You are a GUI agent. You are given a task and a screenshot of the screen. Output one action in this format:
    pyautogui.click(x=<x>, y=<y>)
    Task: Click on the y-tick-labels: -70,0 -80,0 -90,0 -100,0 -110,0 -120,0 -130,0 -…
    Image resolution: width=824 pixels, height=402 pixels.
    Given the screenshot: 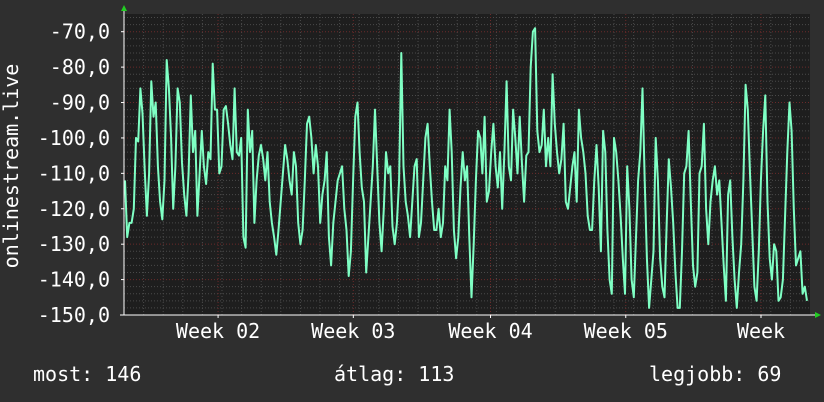 What is the action you would take?
    pyautogui.click(x=74, y=173)
    